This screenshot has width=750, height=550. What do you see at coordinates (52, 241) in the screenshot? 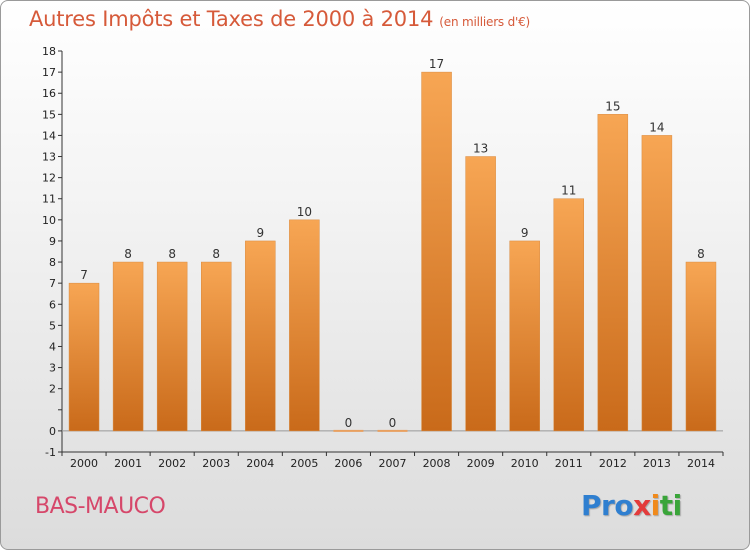
I see `y-tick-label: 9` at bounding box center [52, 241].